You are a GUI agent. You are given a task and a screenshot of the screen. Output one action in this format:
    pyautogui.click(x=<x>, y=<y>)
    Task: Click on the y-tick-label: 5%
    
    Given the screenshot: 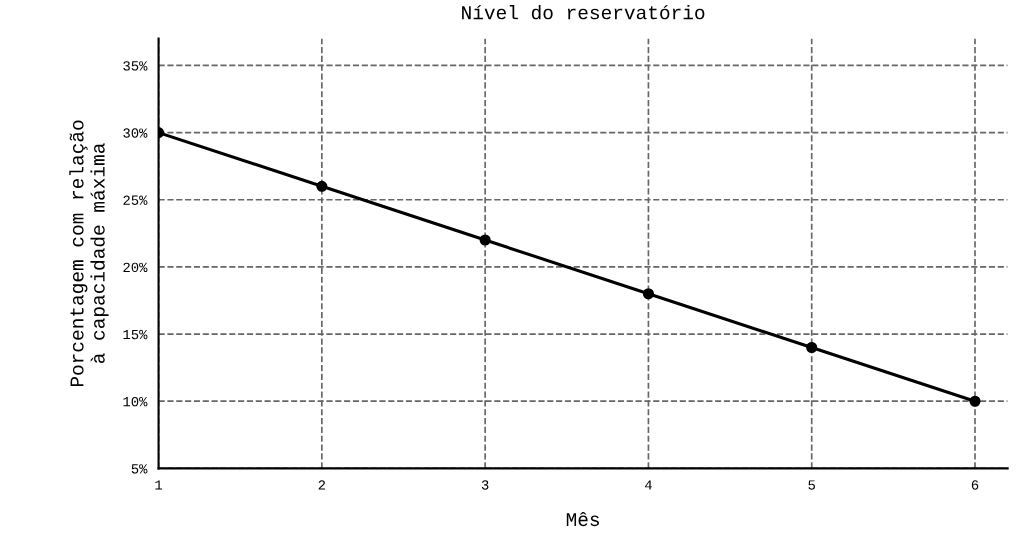 What is the action you would take?
    pyautogui.click(x=139, y=469)
    